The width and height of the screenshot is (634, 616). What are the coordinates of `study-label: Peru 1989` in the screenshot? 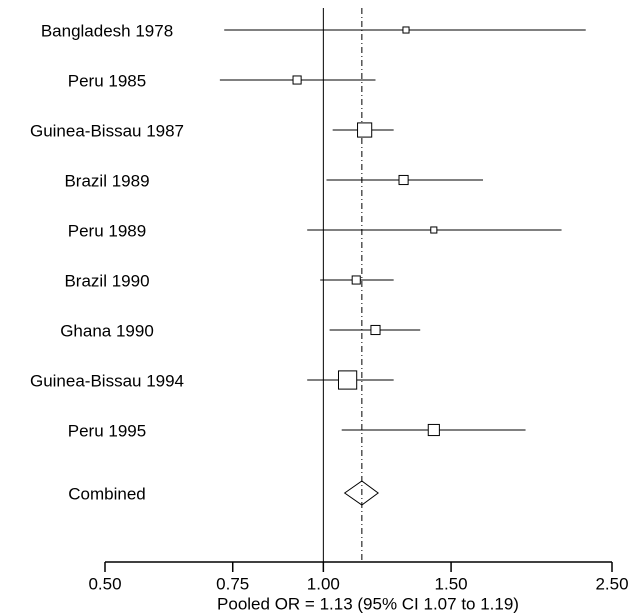 It's located at (107, 230).